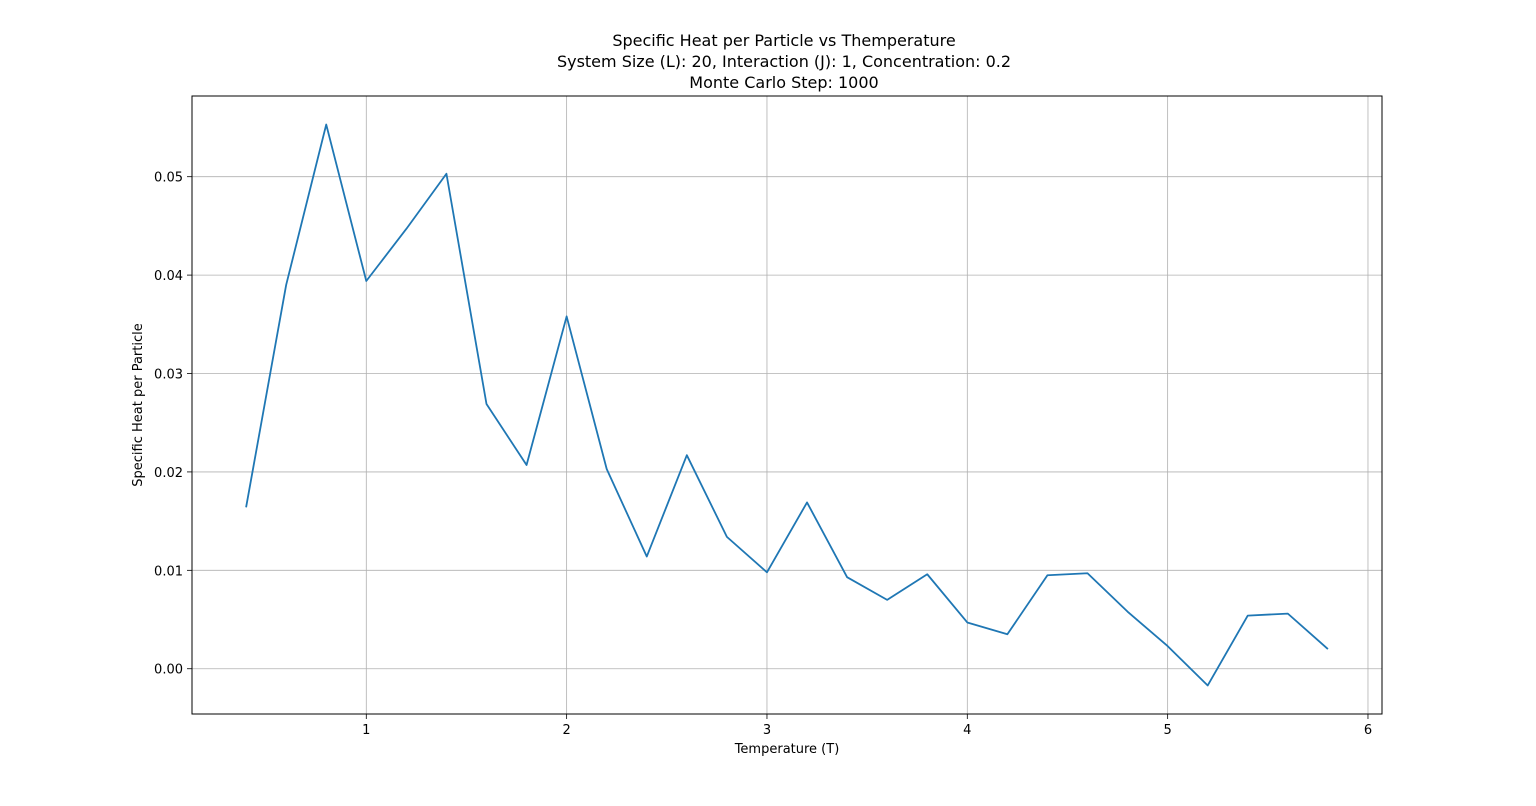 This screenshot has height=806, width=1536. What do you see at coordinates (783, 82) in the screenshot?
I see `chart-subtitle-line-2: Monte Carlo Step: 1000` at bounding box center [783, 82].